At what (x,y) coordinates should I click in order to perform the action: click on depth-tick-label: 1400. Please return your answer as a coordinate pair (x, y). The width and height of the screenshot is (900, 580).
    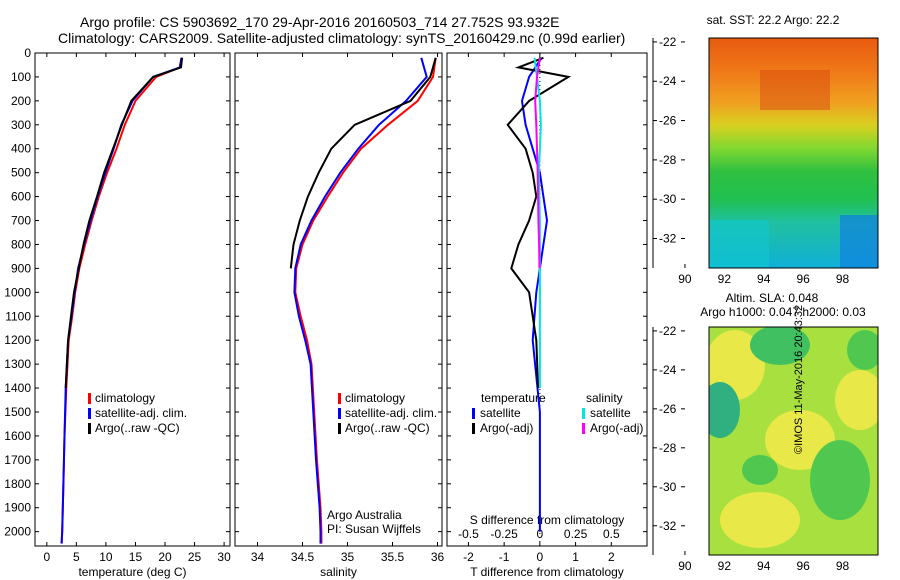
    Looking at the image, I should click on (17, 388).